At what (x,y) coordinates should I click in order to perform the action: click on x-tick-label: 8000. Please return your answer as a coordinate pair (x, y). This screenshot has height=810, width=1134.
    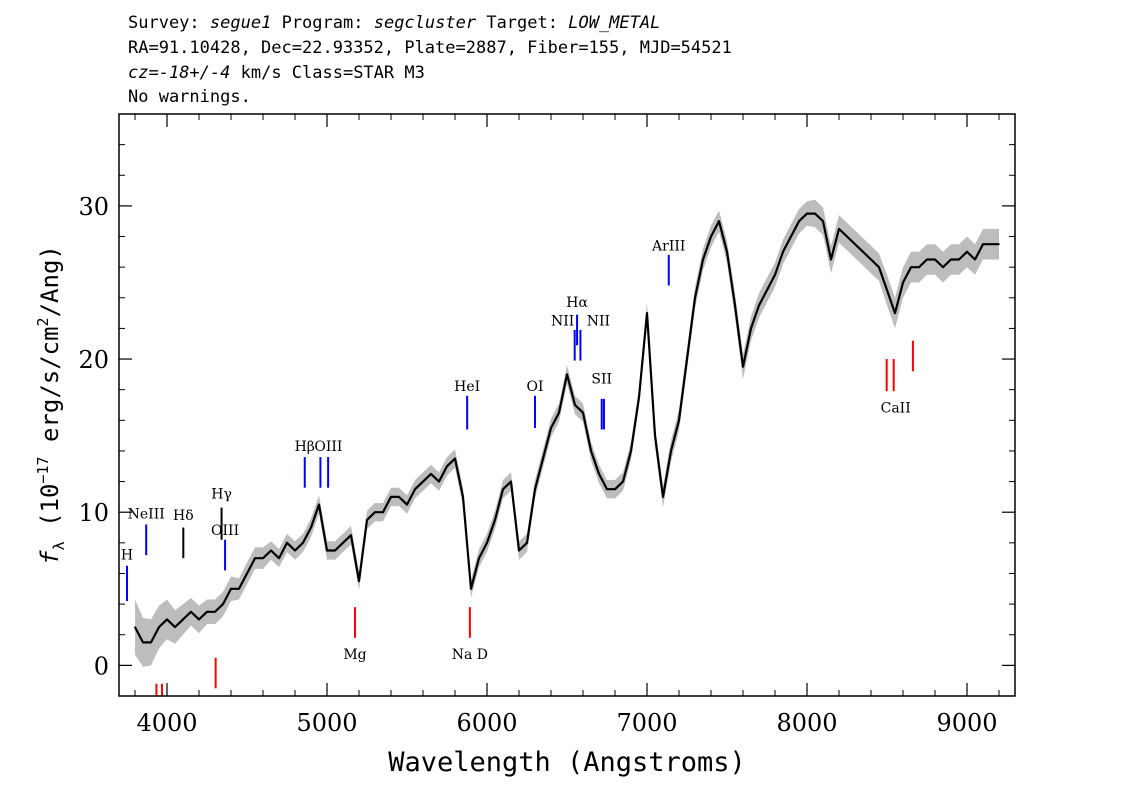
    Looking at the image, I should click on (806, 723).